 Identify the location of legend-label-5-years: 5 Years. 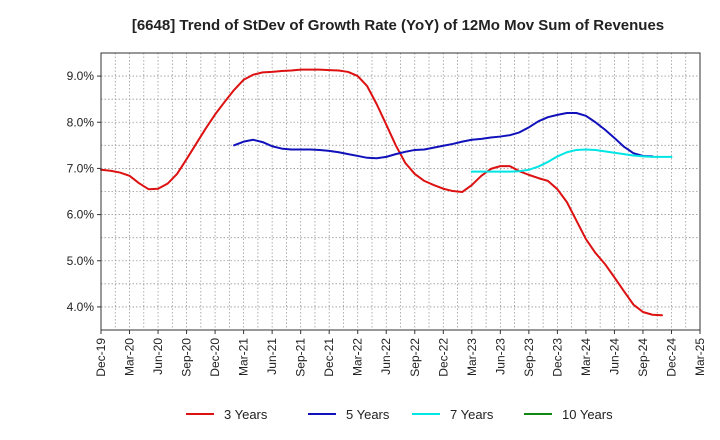
(368, 414).